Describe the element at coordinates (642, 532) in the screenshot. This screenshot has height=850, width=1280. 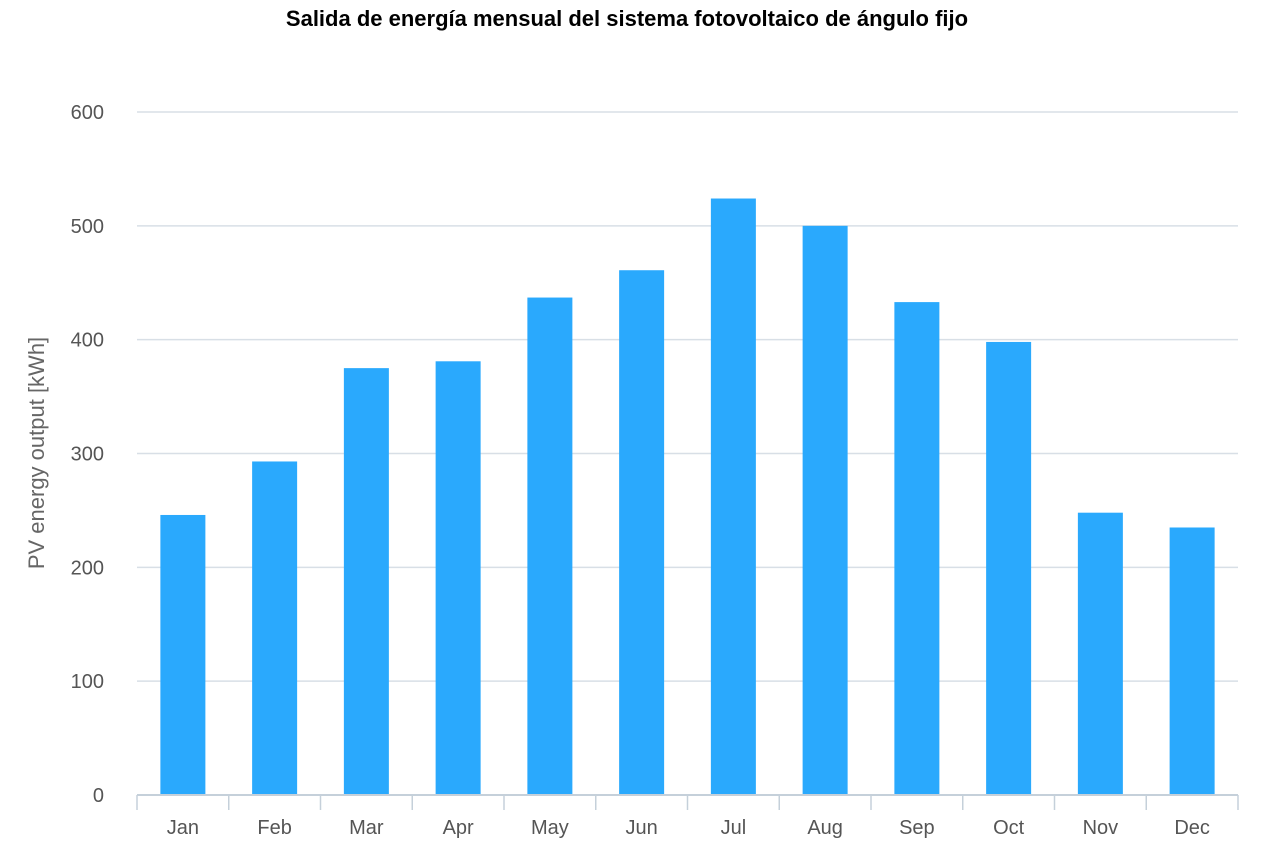
I see `bar-jun` at that location.